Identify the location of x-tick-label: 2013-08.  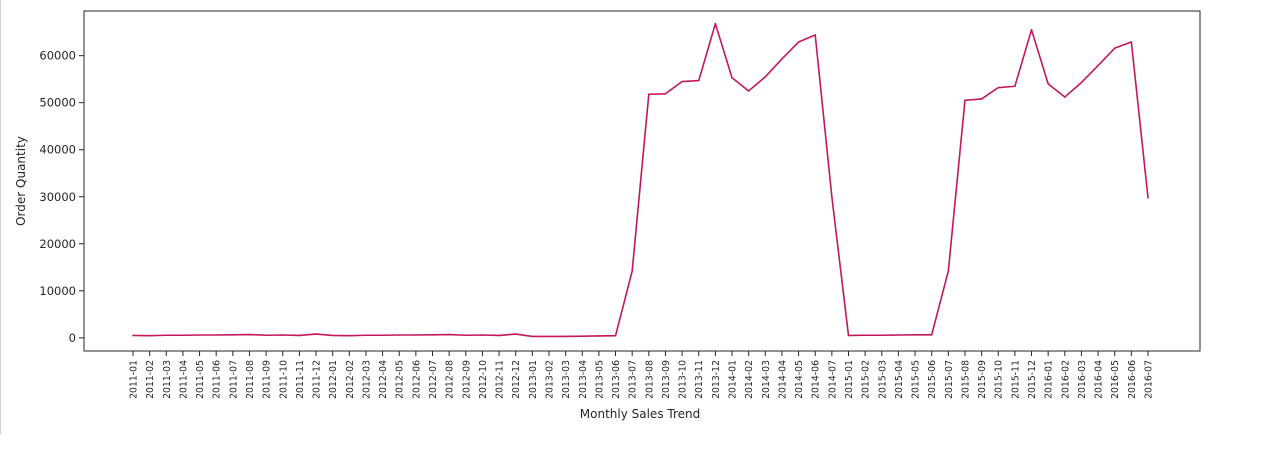
(649, 379).